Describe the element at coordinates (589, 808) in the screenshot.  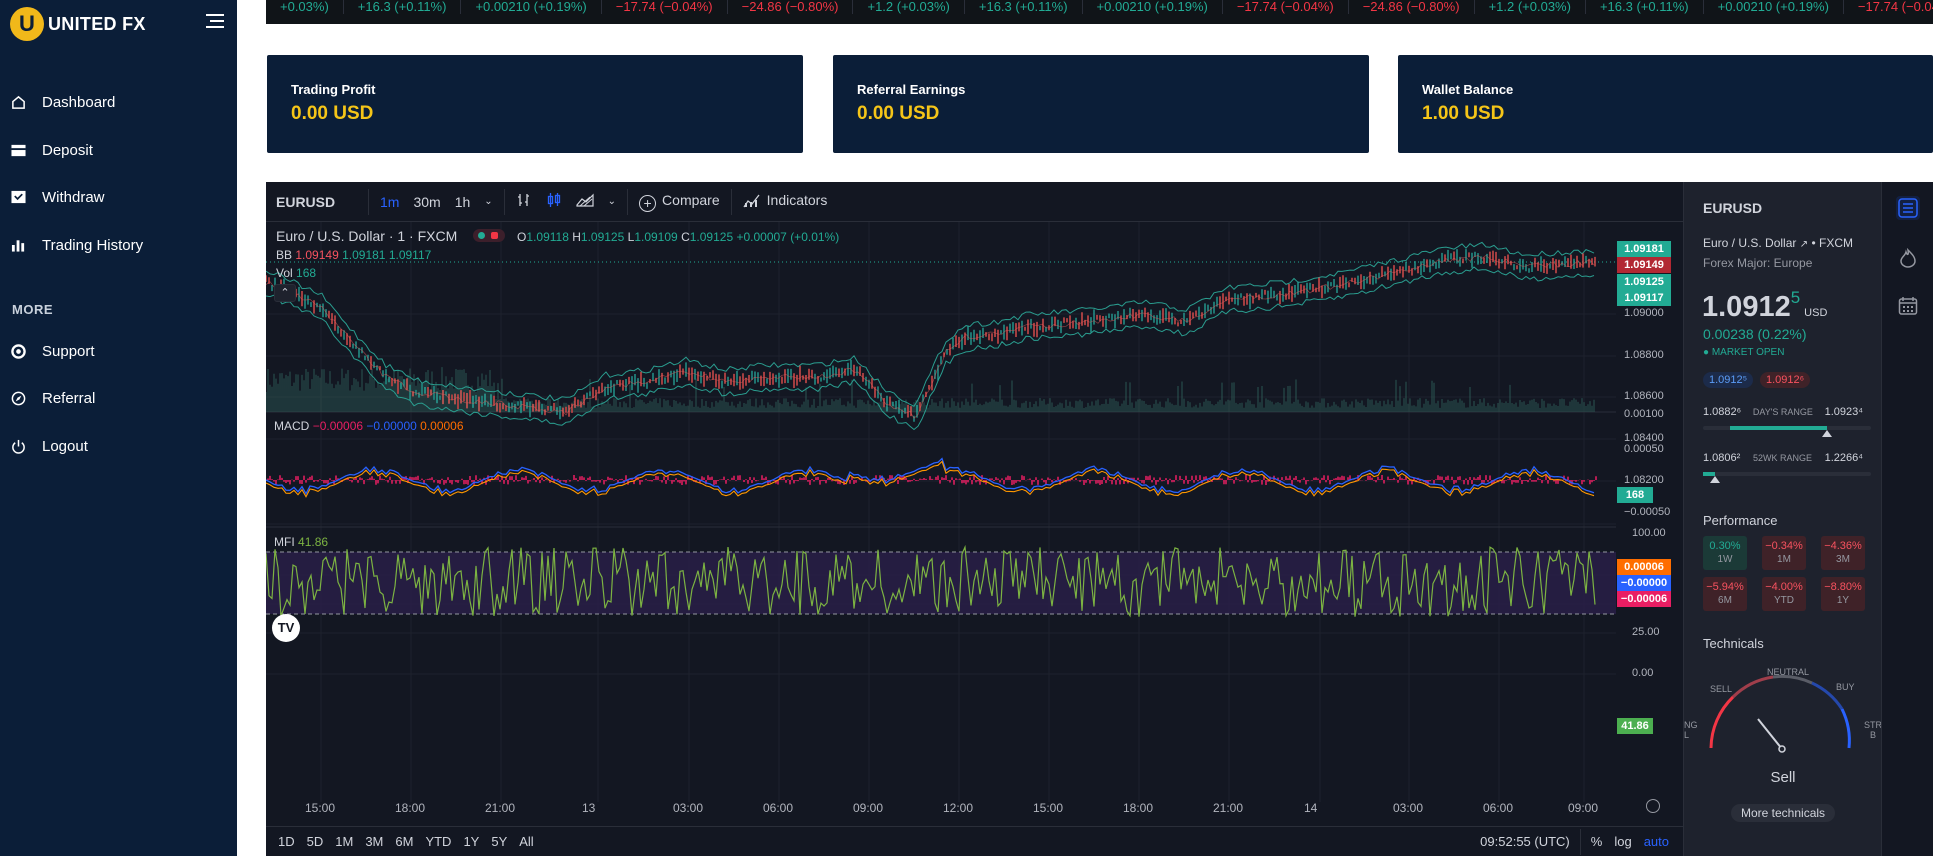
I see `time-tick-label: 13` at that location.